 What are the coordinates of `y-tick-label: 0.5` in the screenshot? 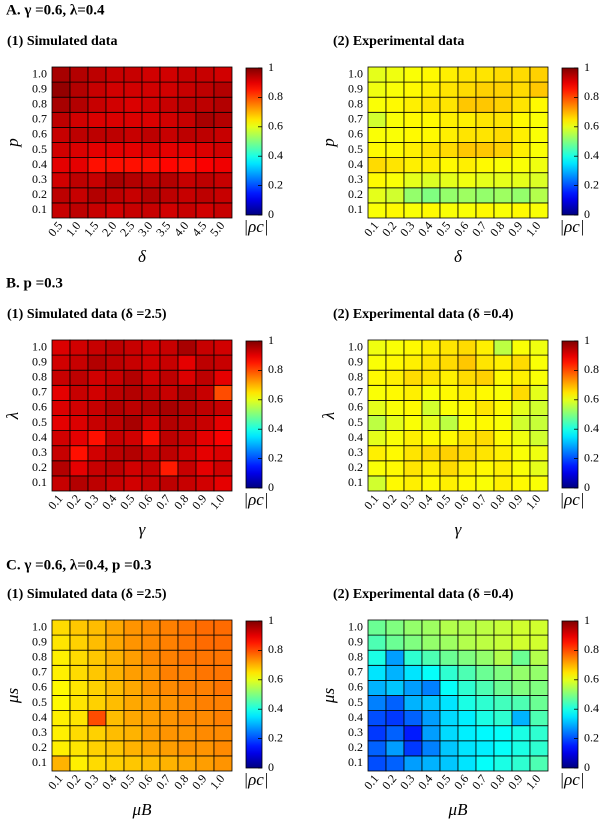 It's located at (39, 149).